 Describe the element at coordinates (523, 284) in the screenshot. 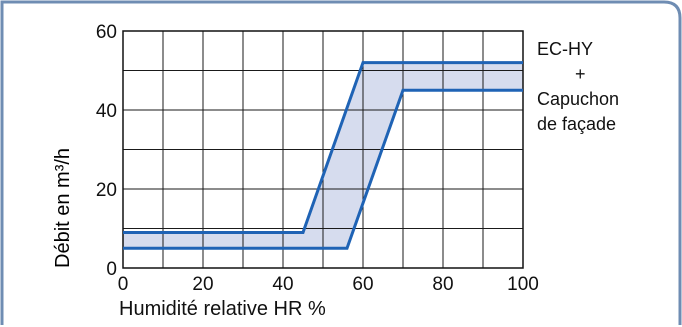

I see `x-tick-label: 100` at that location.